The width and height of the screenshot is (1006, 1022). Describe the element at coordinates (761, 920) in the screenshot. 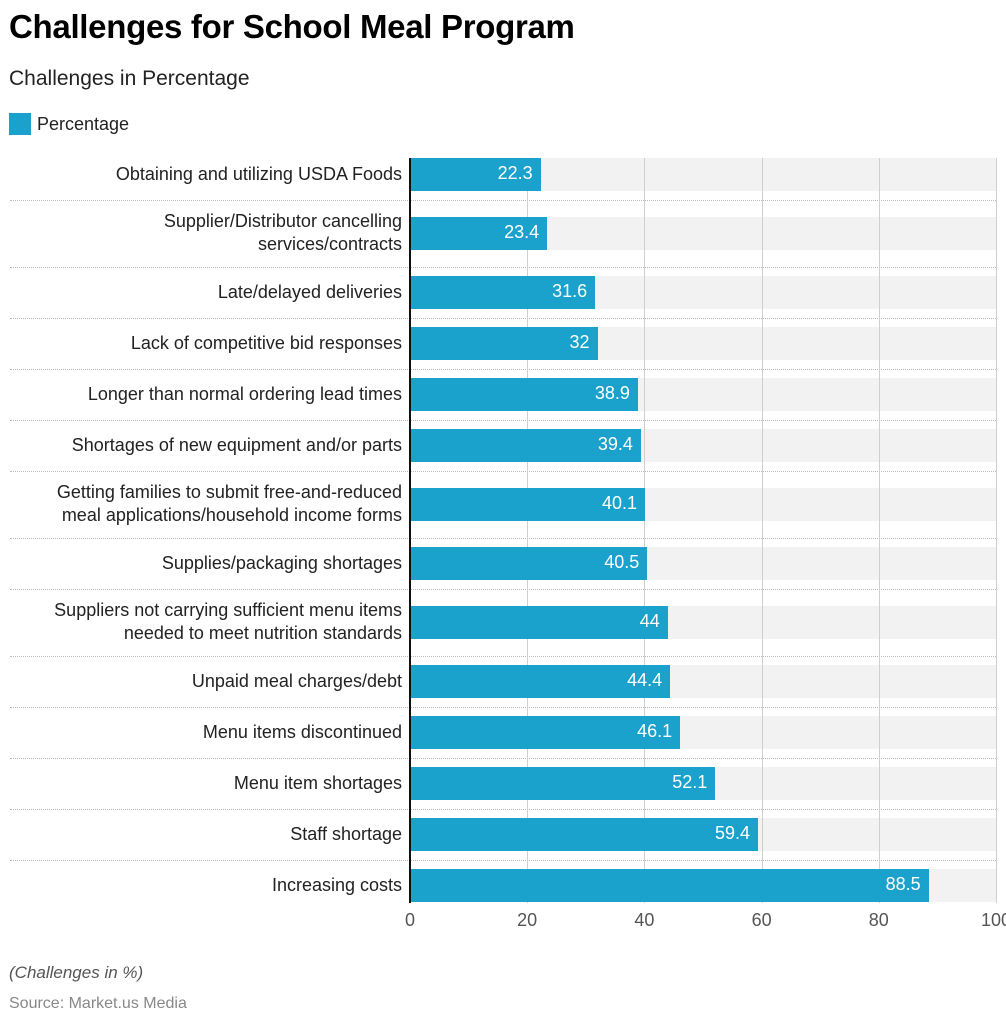

I see `x-tick-label: 60` at that location.